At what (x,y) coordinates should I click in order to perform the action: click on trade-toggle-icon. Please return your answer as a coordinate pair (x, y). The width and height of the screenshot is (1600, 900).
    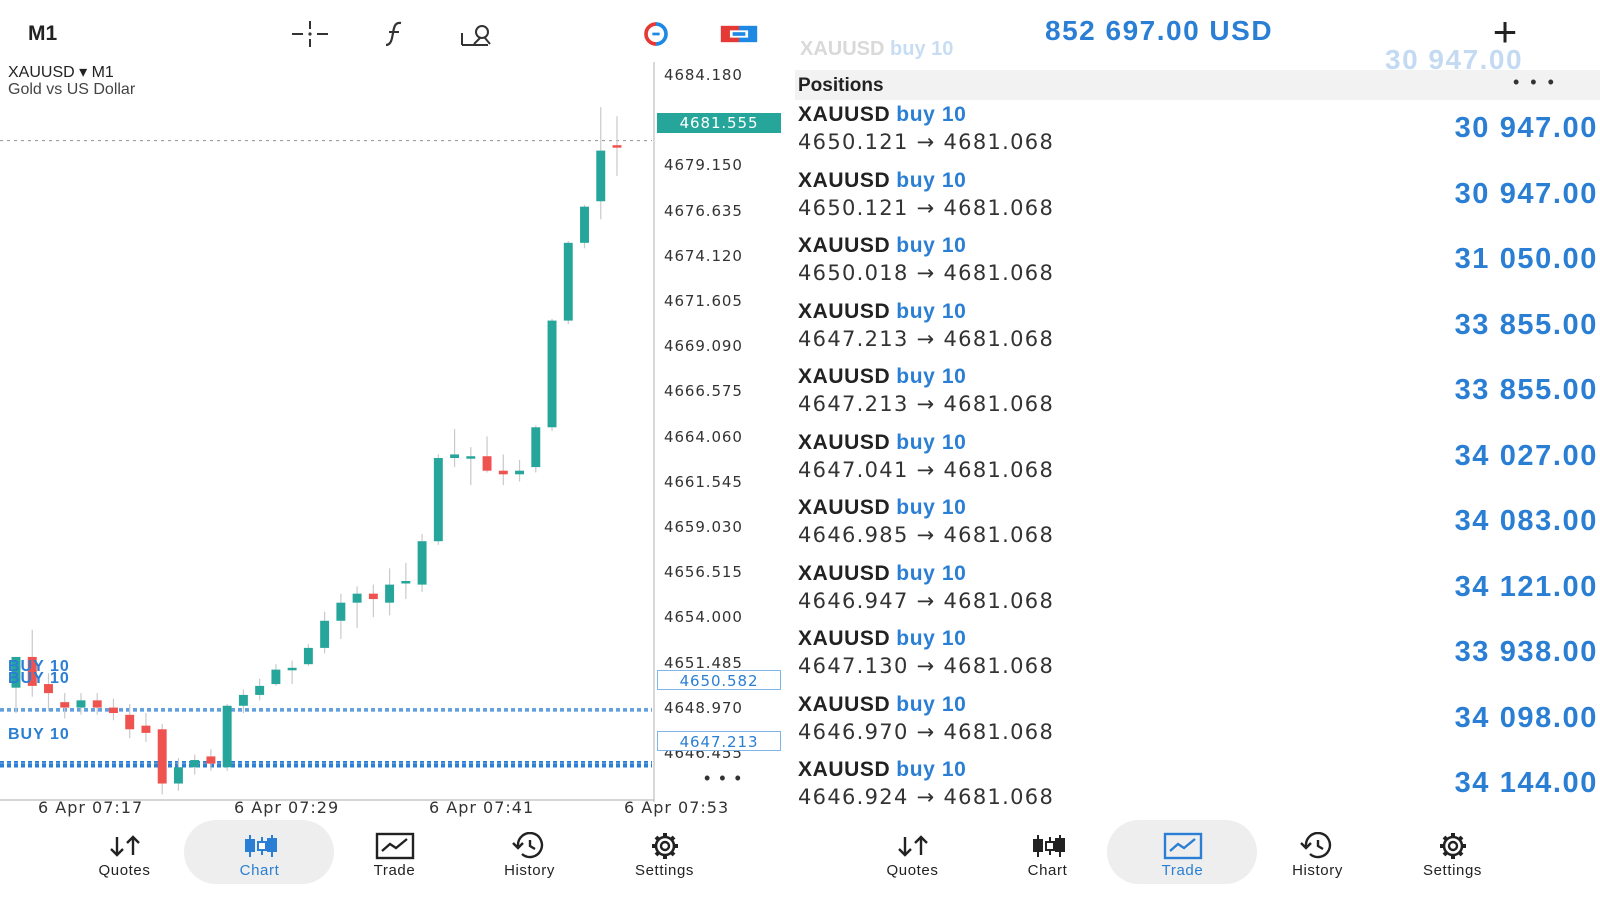
    Looking at the image, I should click on (656, 34).